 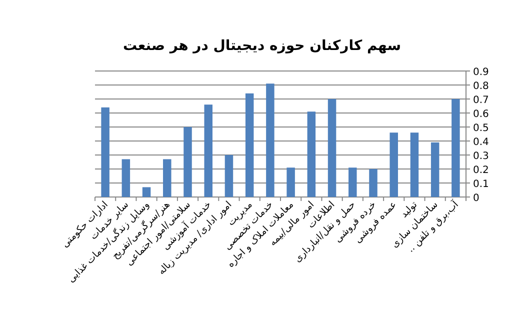 I want to click on y-tick-label: 0.8, so click(x=481, y=86).